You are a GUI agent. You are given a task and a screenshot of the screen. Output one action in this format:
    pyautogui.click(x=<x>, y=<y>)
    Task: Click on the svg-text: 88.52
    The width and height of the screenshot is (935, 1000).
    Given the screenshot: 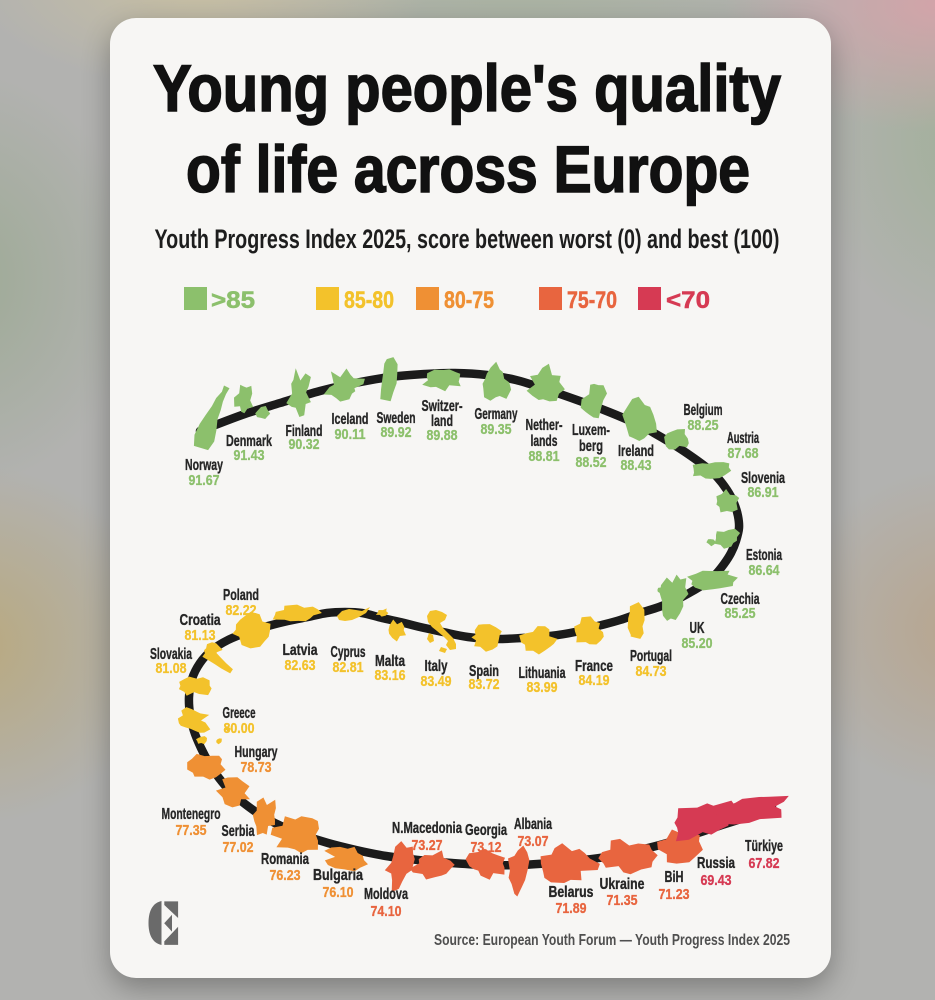 What is the action you would take?
    pyautogui.click(x=591, y=463)
    